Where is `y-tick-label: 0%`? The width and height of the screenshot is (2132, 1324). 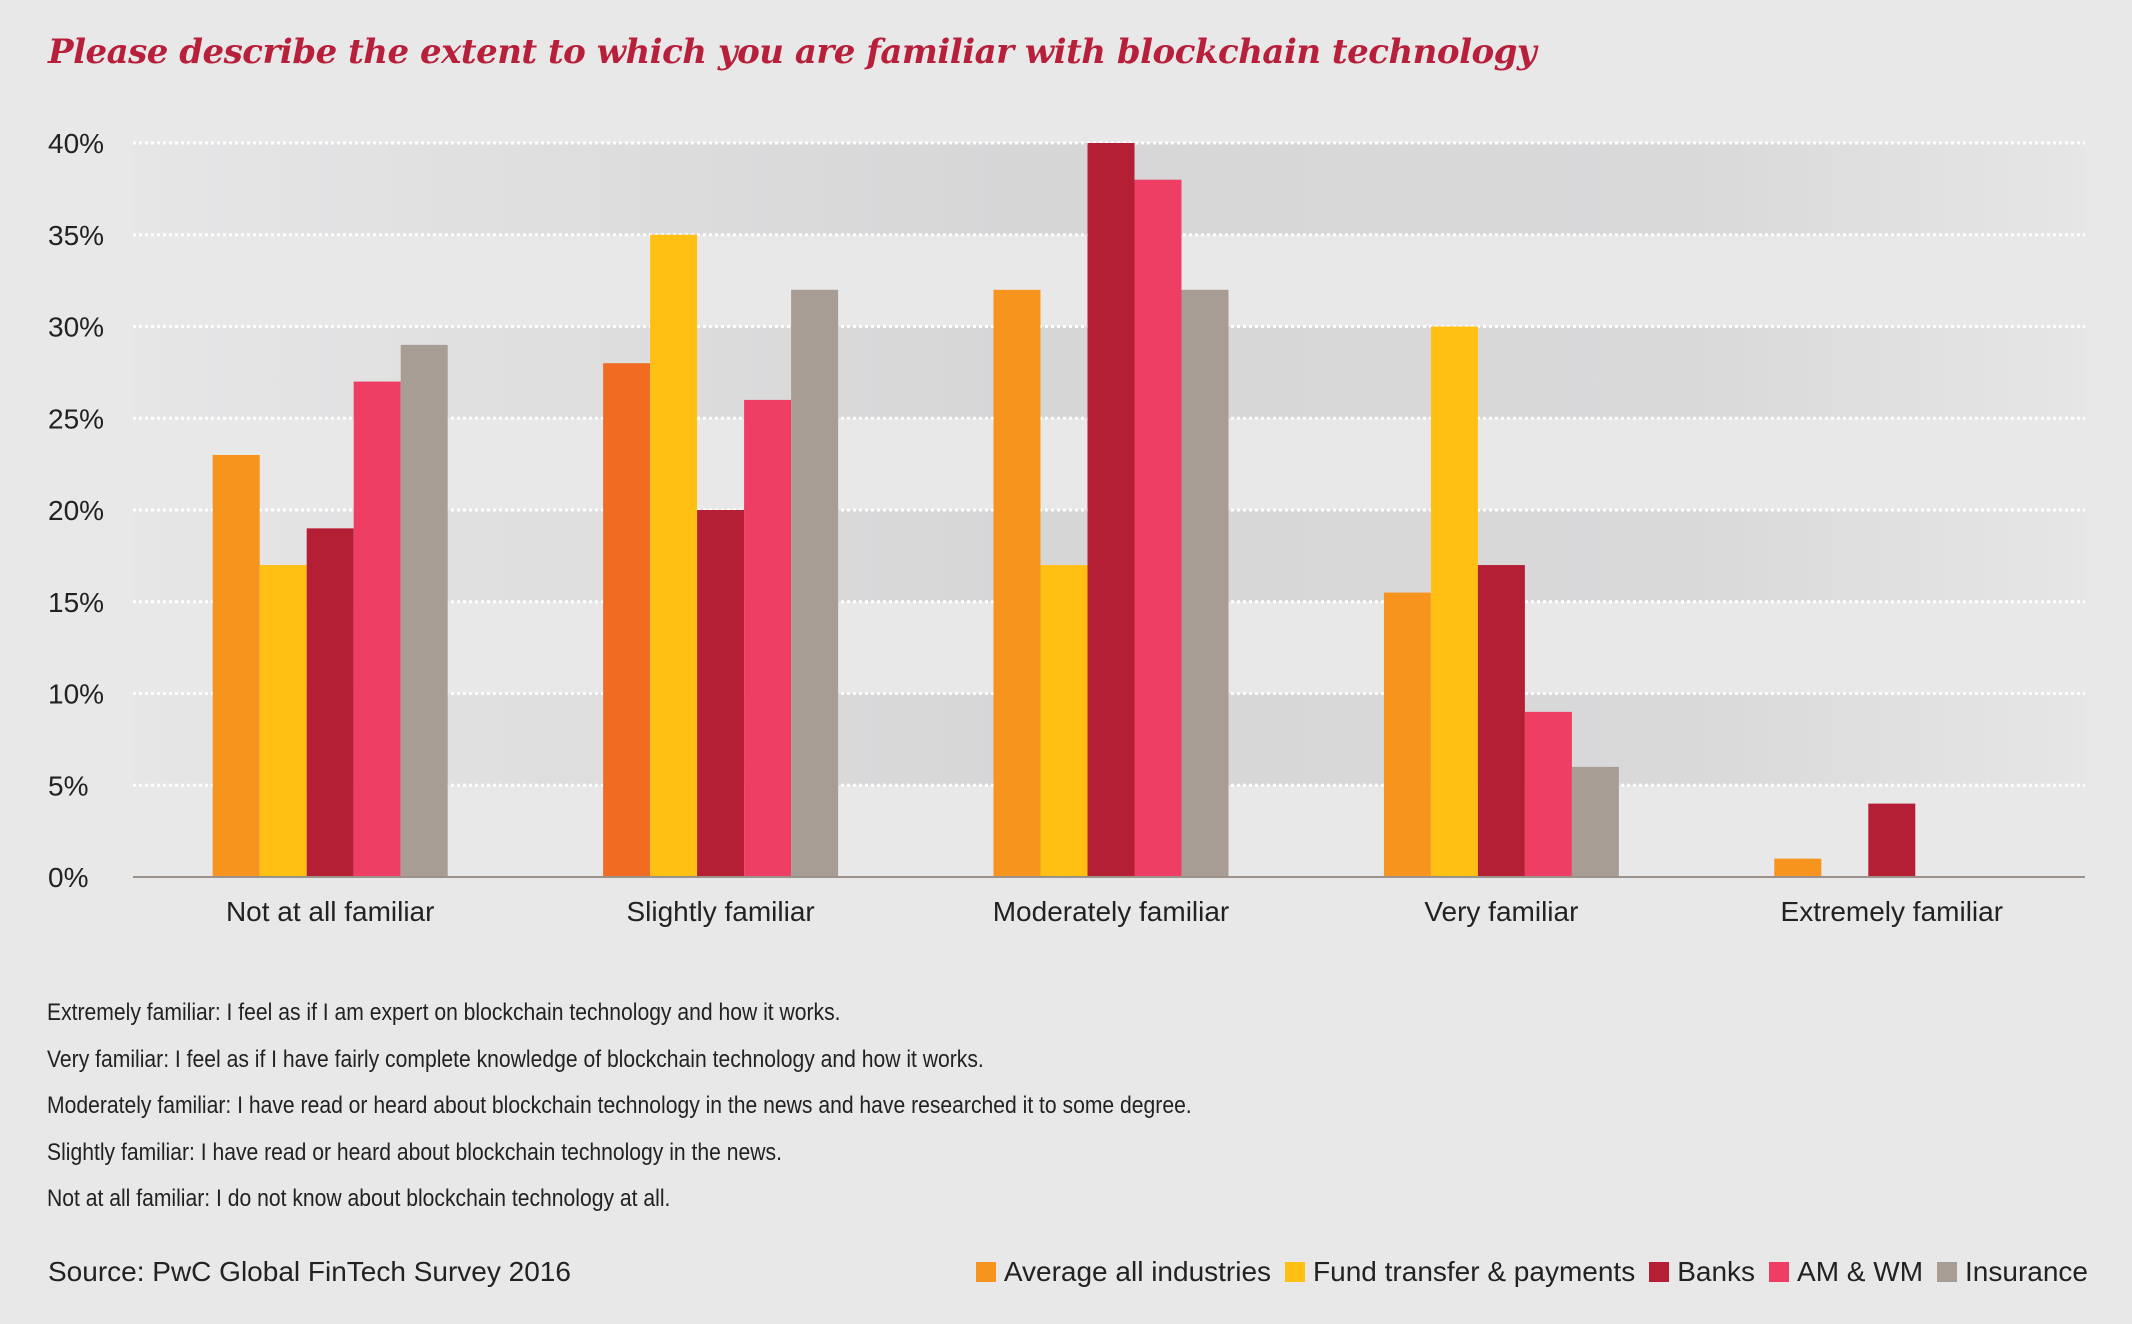
y-tick-label: 0% is located at coordinates (68, 877).